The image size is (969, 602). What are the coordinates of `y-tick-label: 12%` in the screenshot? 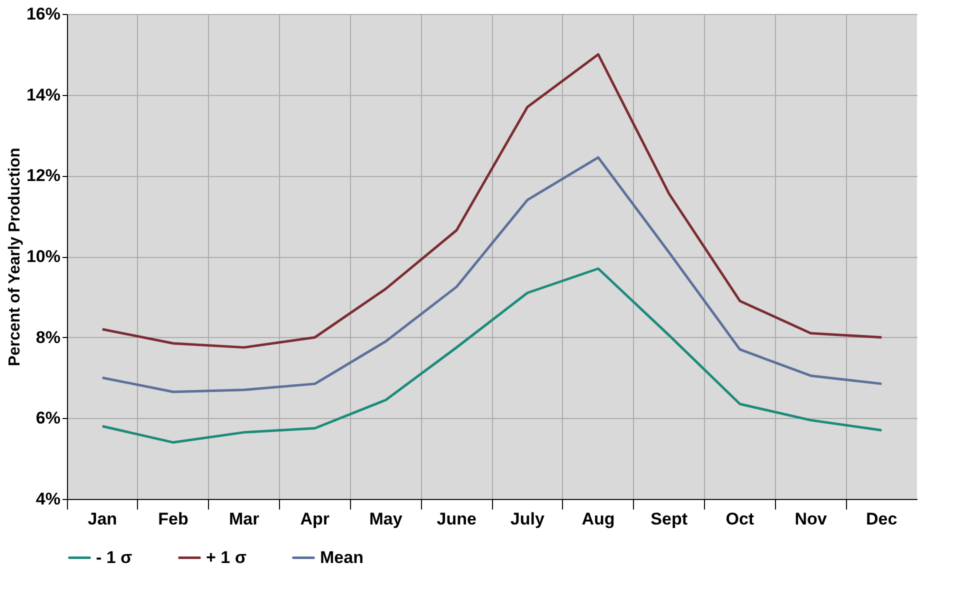 It's located at (43, 176).